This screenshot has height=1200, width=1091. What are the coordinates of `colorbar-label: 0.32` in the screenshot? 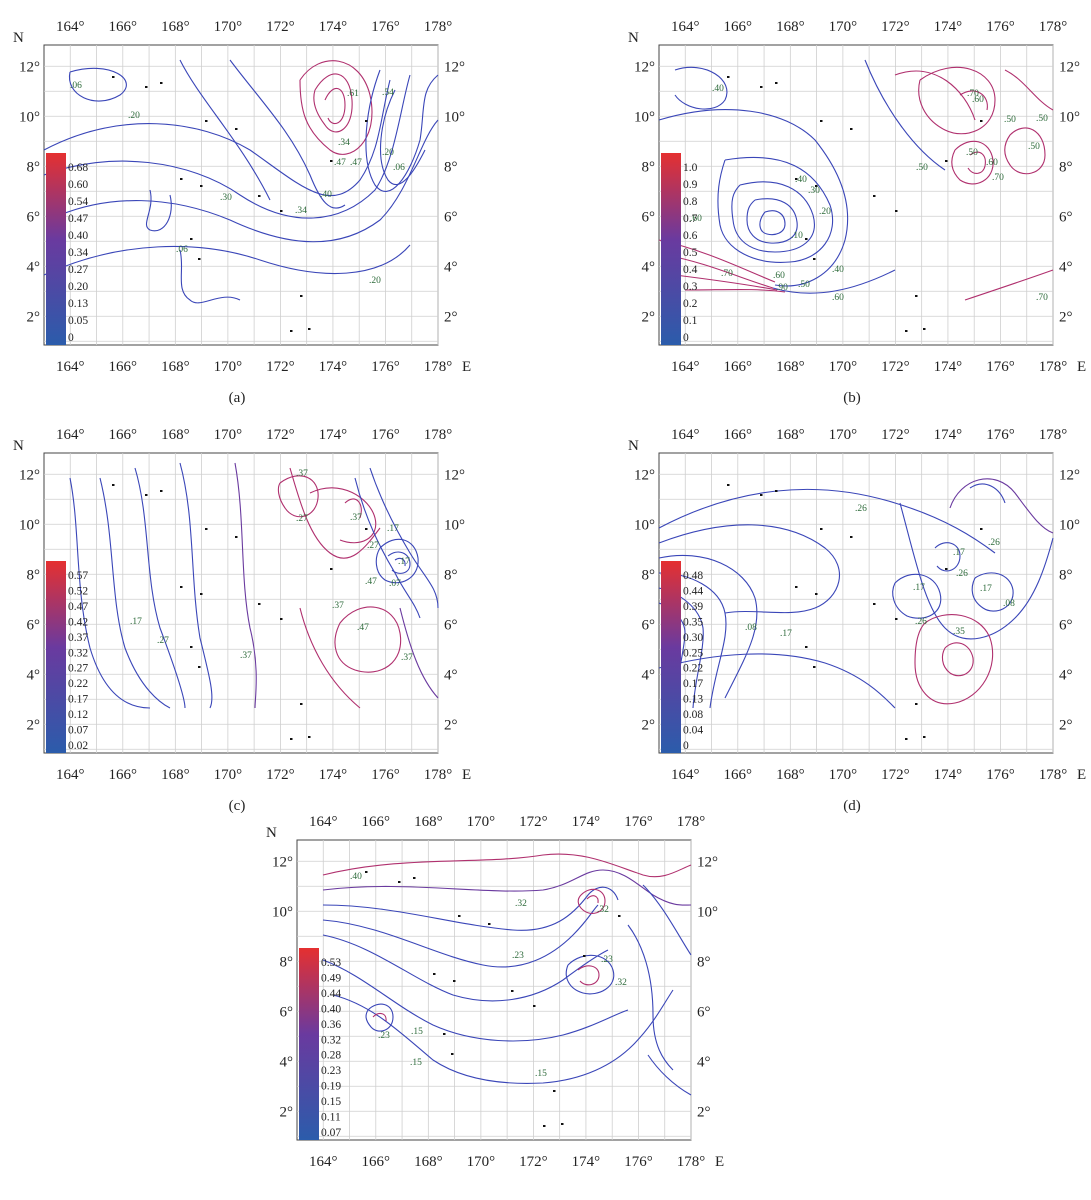 It's located at (78, 653).